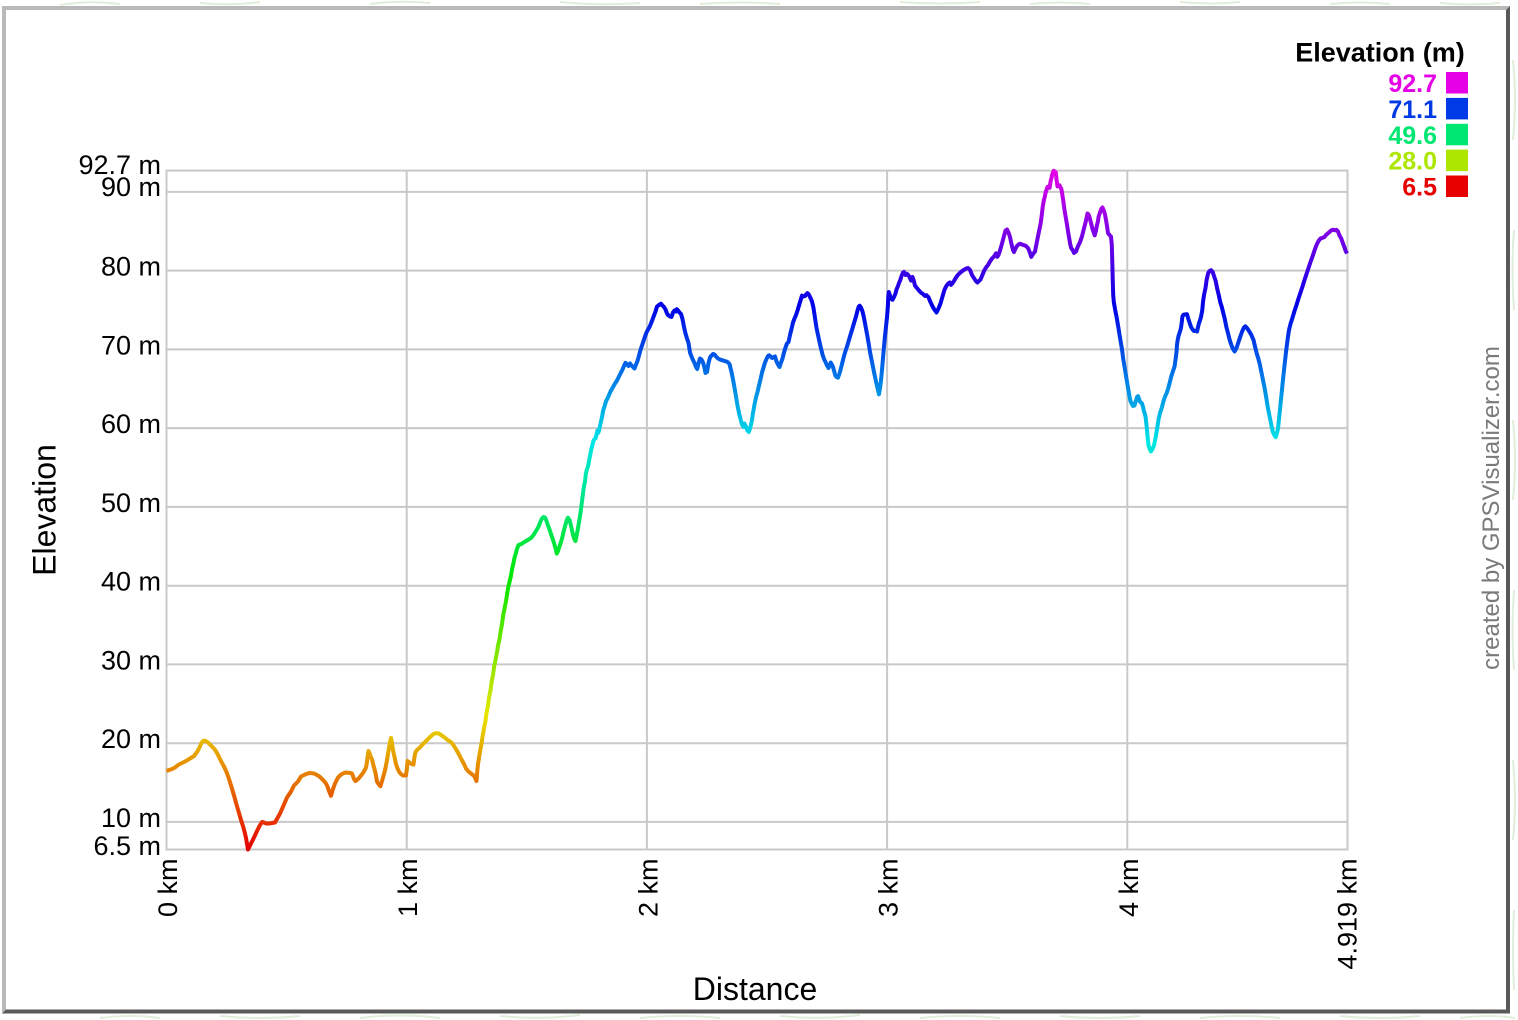 The height and width of the screenshot is (1020, 1518). What do you see at coordinates (648, 888) in the screenshot?
I see `svg-text: 2 km` at bounding box center [648, 888].